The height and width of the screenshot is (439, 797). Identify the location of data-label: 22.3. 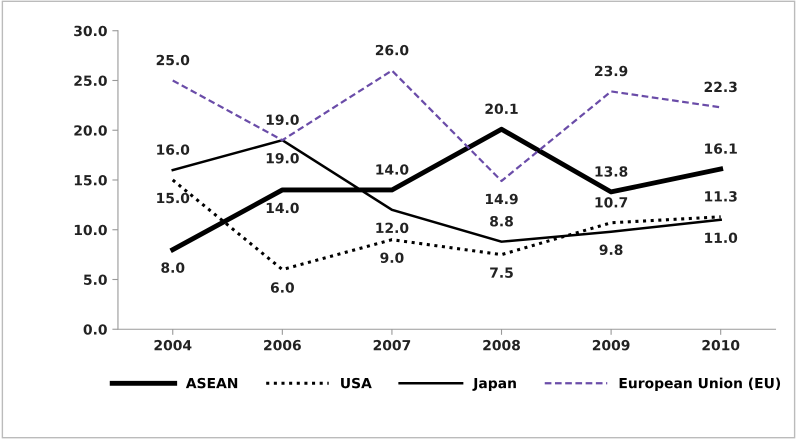
(720, 87).